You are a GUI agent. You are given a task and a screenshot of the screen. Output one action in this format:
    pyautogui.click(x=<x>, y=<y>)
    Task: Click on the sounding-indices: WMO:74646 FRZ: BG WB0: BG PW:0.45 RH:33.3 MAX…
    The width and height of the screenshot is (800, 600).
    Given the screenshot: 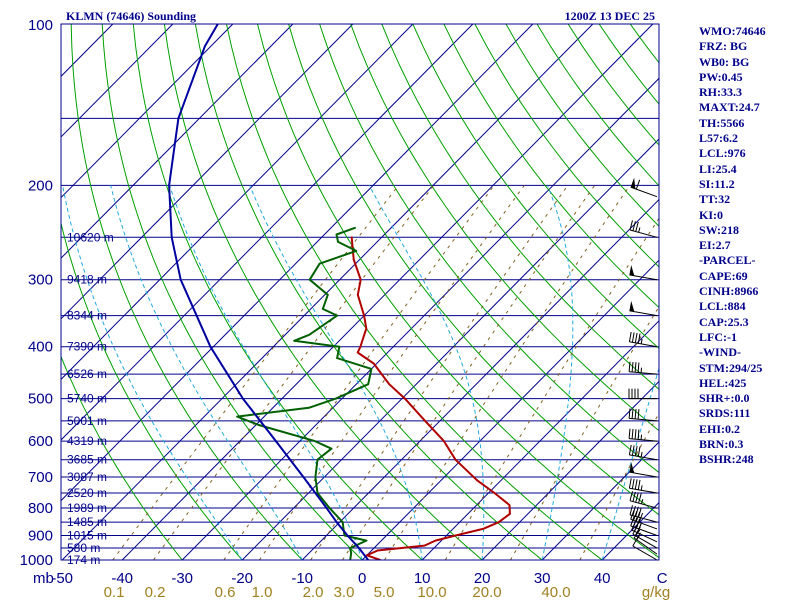 What is the action you would take?
    pyautogui.click(x=732, y=246)
    